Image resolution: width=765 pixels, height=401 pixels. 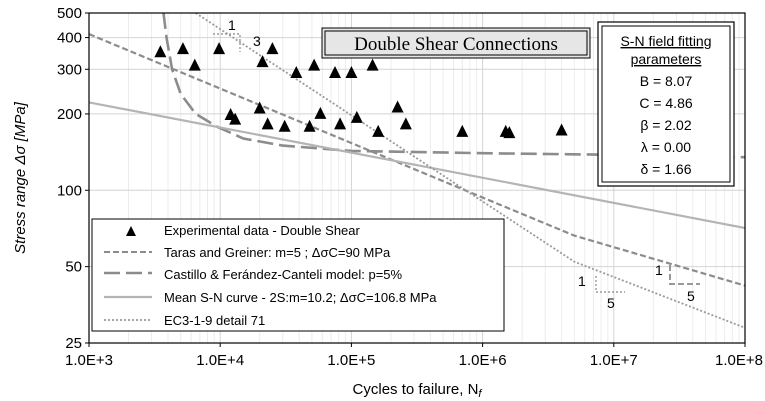 I want to click on legend-label-taras: Taras and Greiner: m=5 ; ΔσC=90 MPa, so click(x=277, y=252).